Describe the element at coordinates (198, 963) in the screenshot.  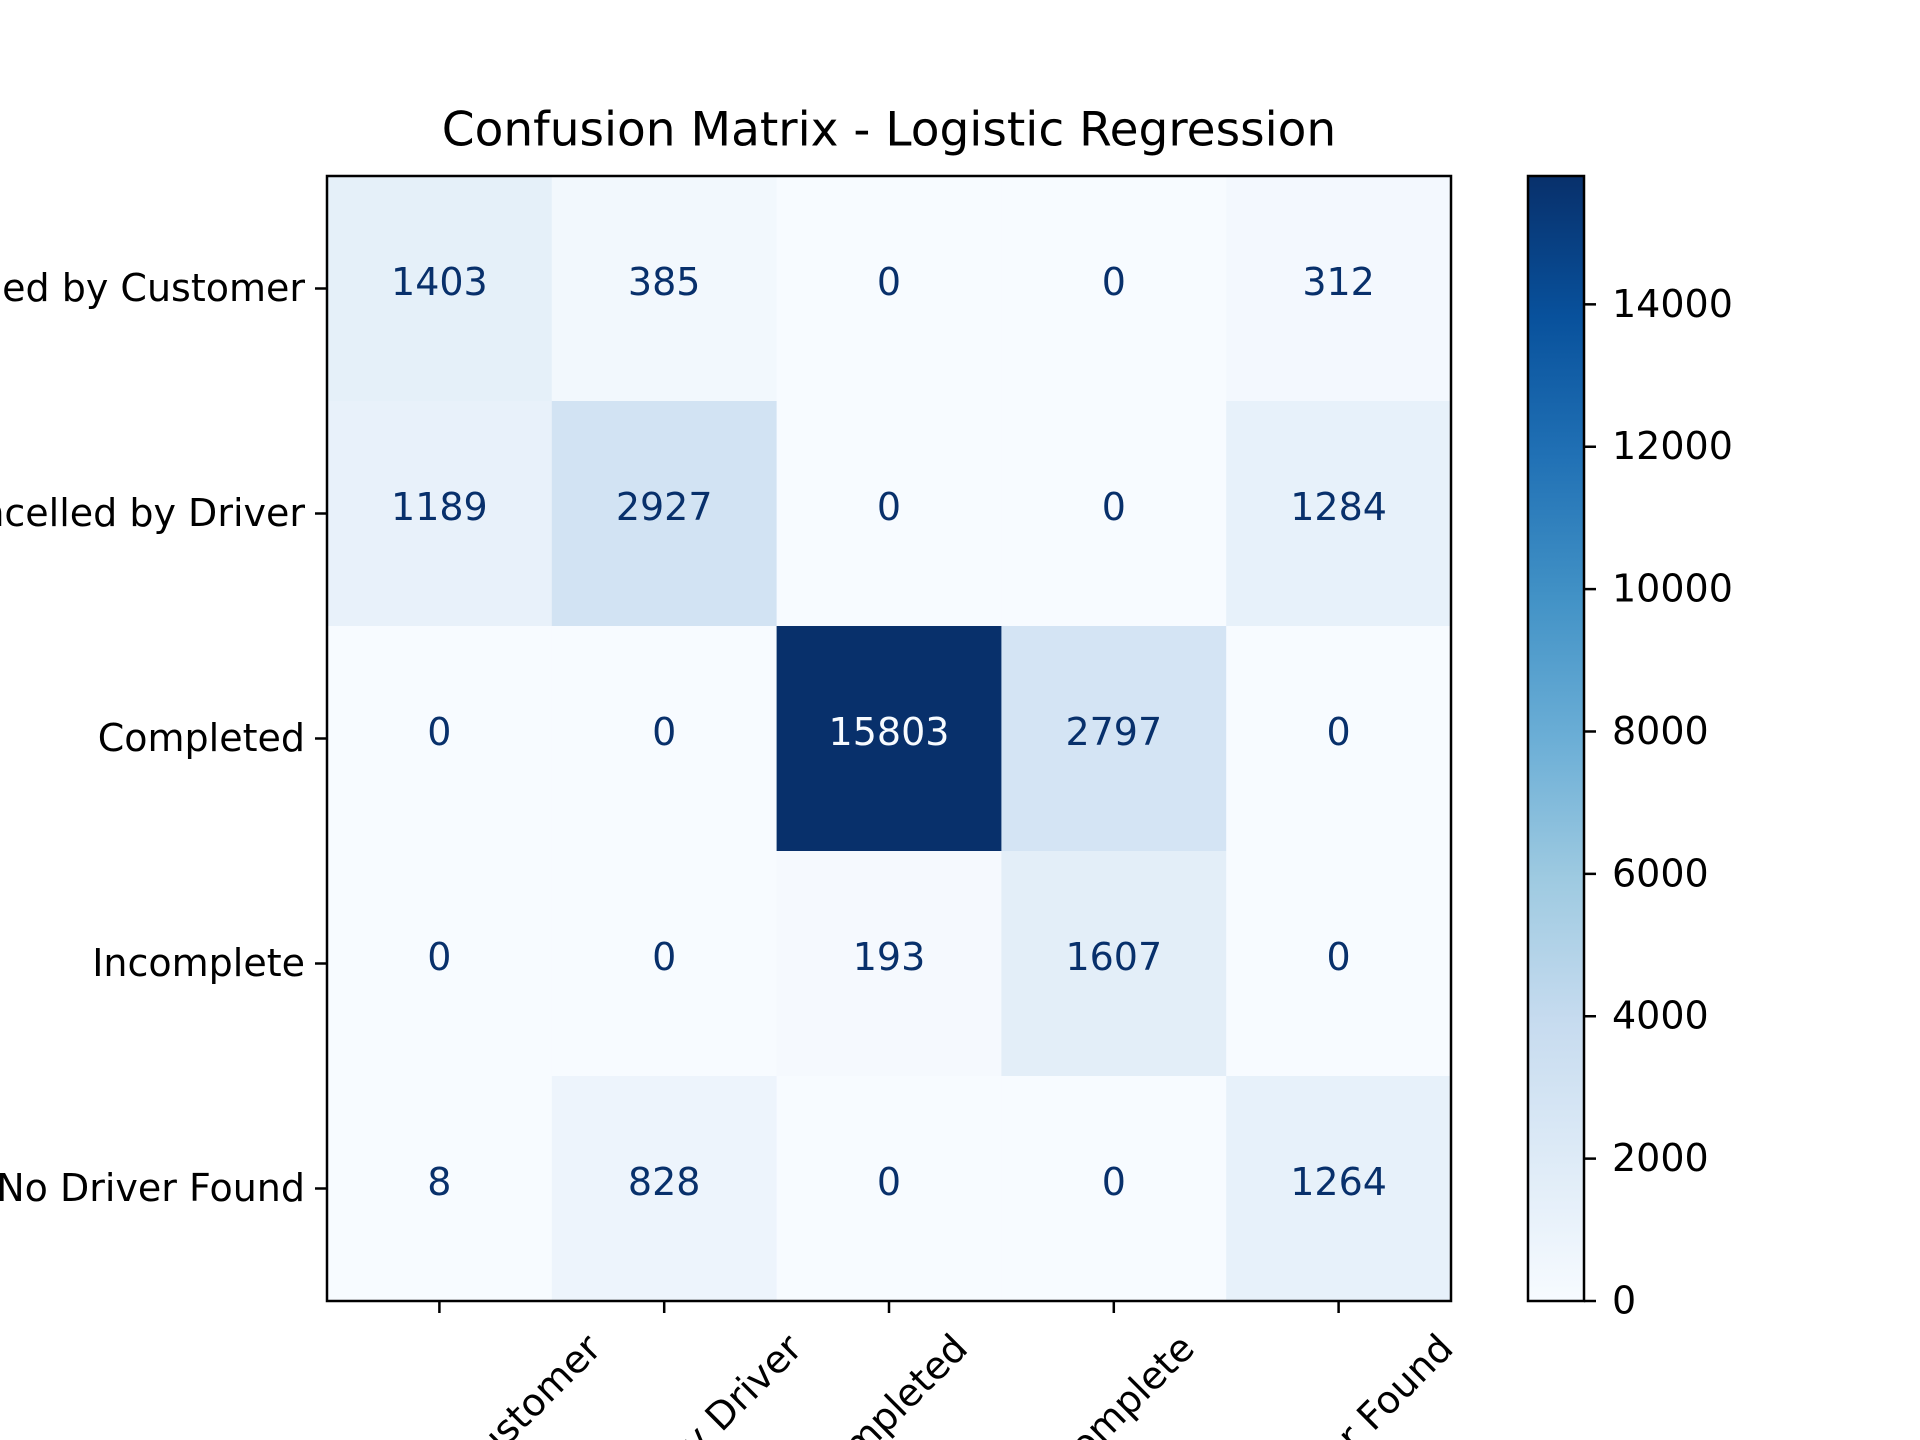
I see `y-tick-label: Incomplete` at that location.